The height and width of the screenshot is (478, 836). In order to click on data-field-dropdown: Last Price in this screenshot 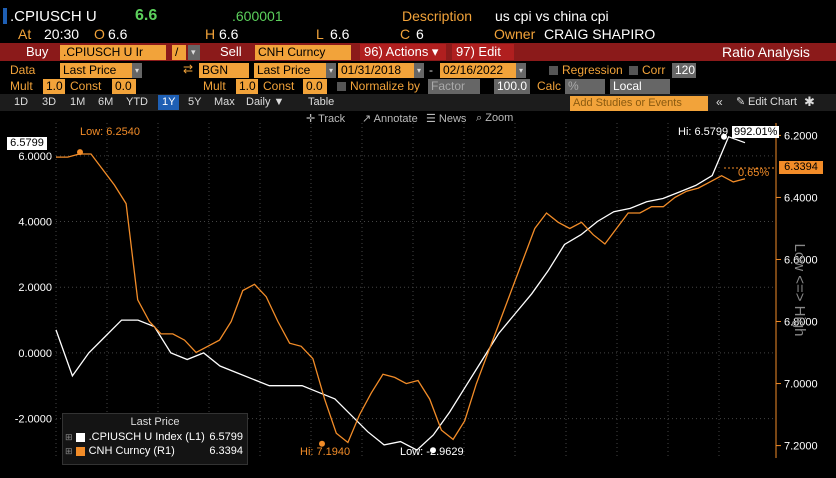, I will do `click(96, 70)`.